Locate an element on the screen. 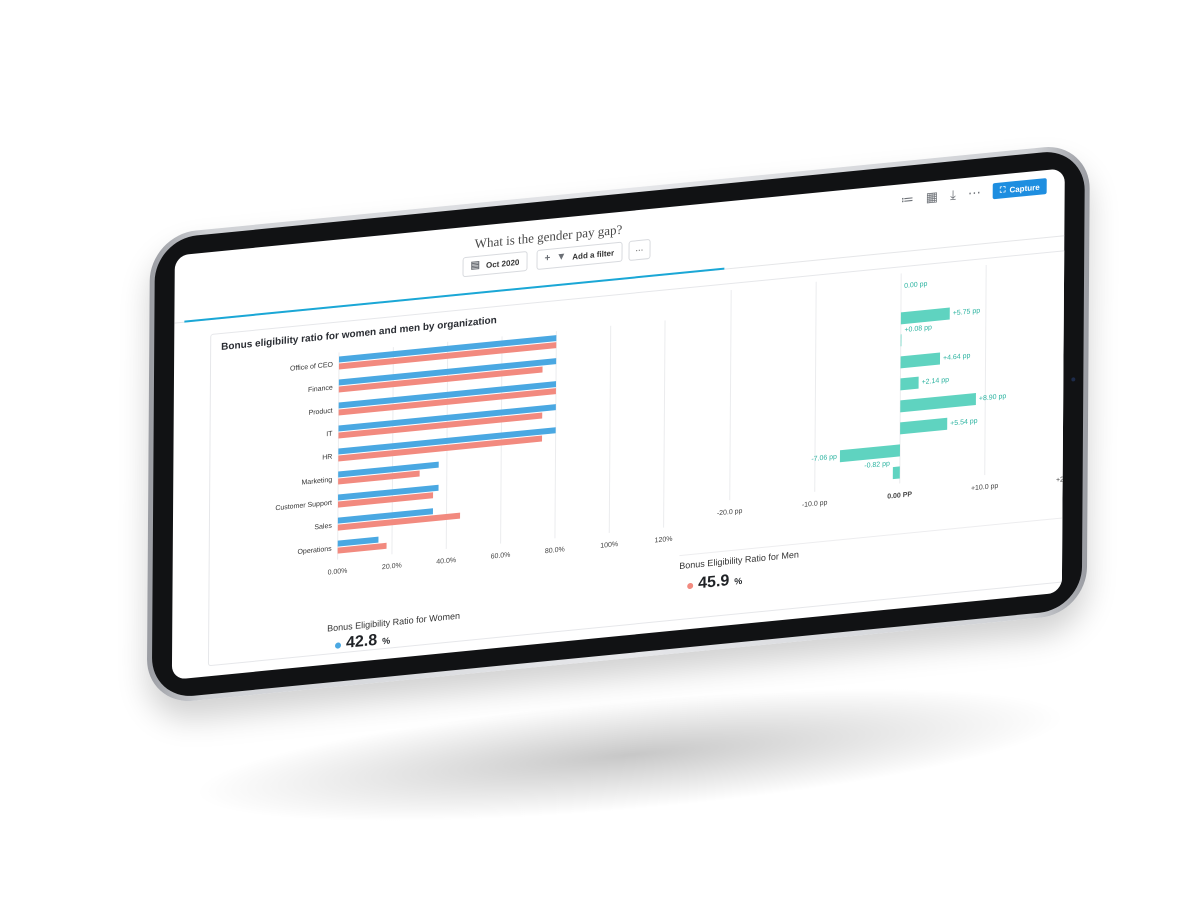 The height and width of the screenshot is (920, 1200). capture-label: Capture is located at coordinates (1024, 188).